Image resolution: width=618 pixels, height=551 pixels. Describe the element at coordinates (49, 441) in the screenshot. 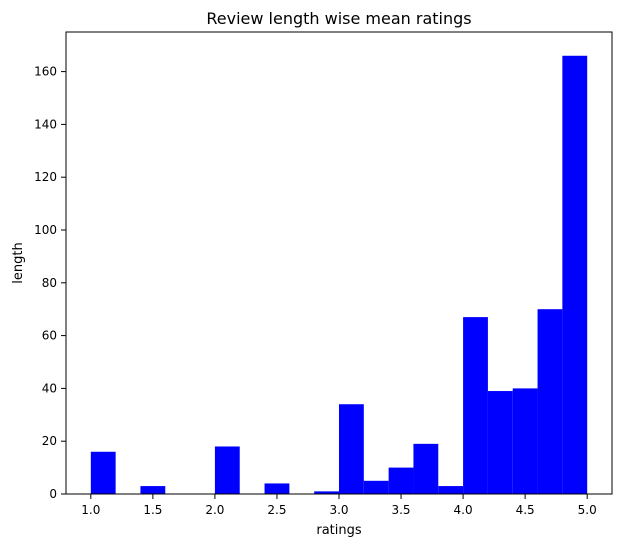

I see `y-tick-label-1: 20` at that location.